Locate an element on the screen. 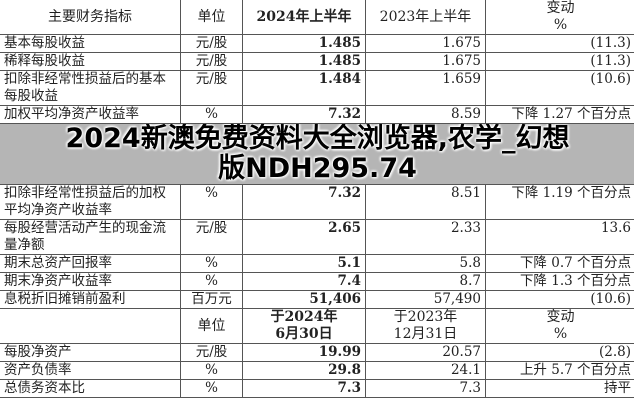  table-row: 基本每股收益 元/股 1.485 1.675 (11.3) is located at coordinates (317, 43).